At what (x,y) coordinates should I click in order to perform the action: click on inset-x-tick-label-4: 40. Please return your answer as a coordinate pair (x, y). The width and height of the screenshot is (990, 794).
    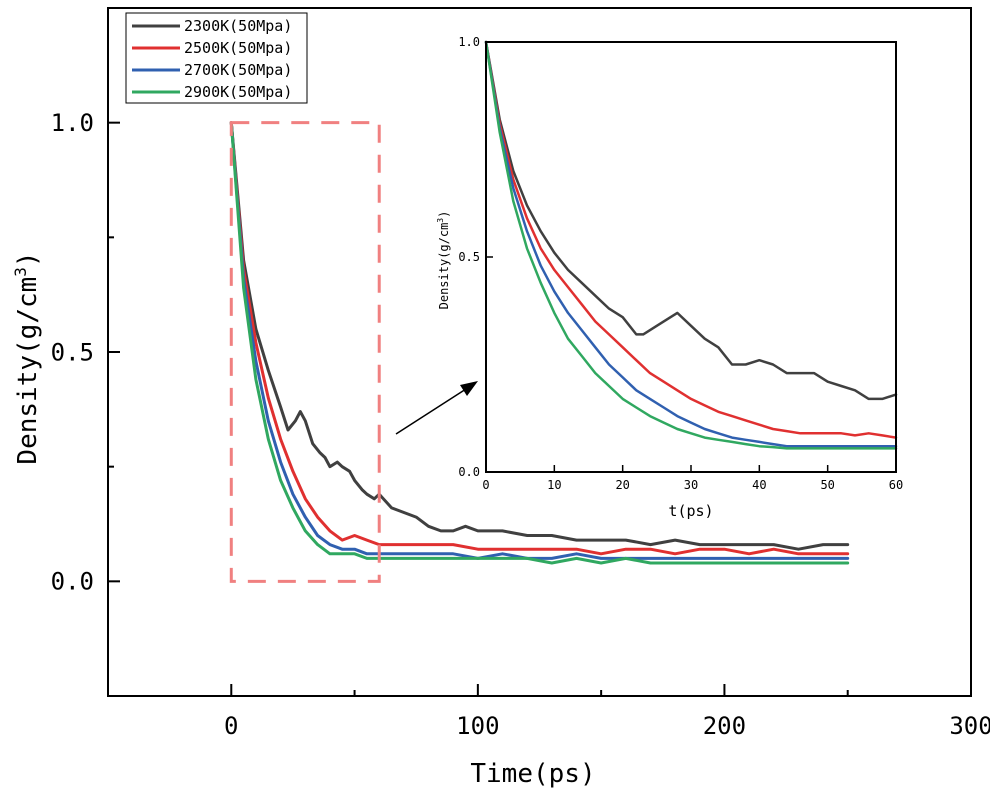
    Looking at the image, I should click on (759, 485).